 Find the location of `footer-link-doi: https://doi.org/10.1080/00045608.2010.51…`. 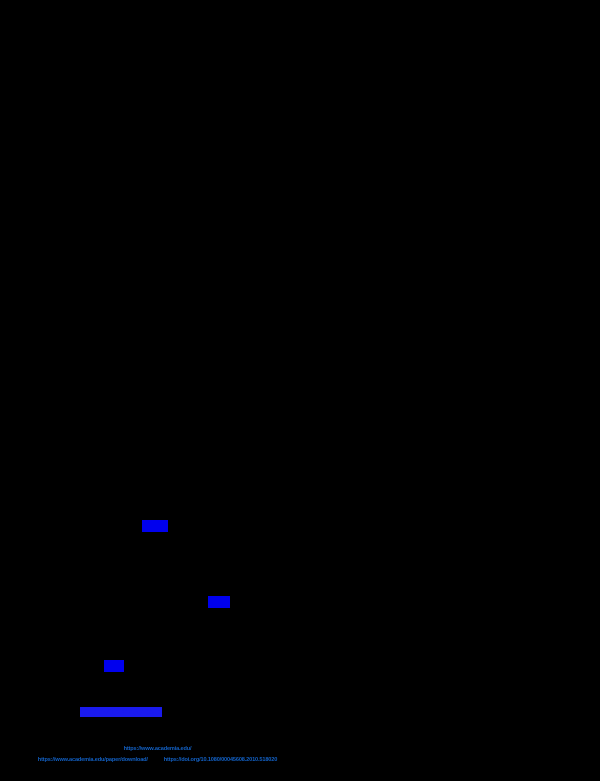

footer-link-doi: https://doi.org/10.1080/00045608.2010.51… is located at coordinates (220, 760).